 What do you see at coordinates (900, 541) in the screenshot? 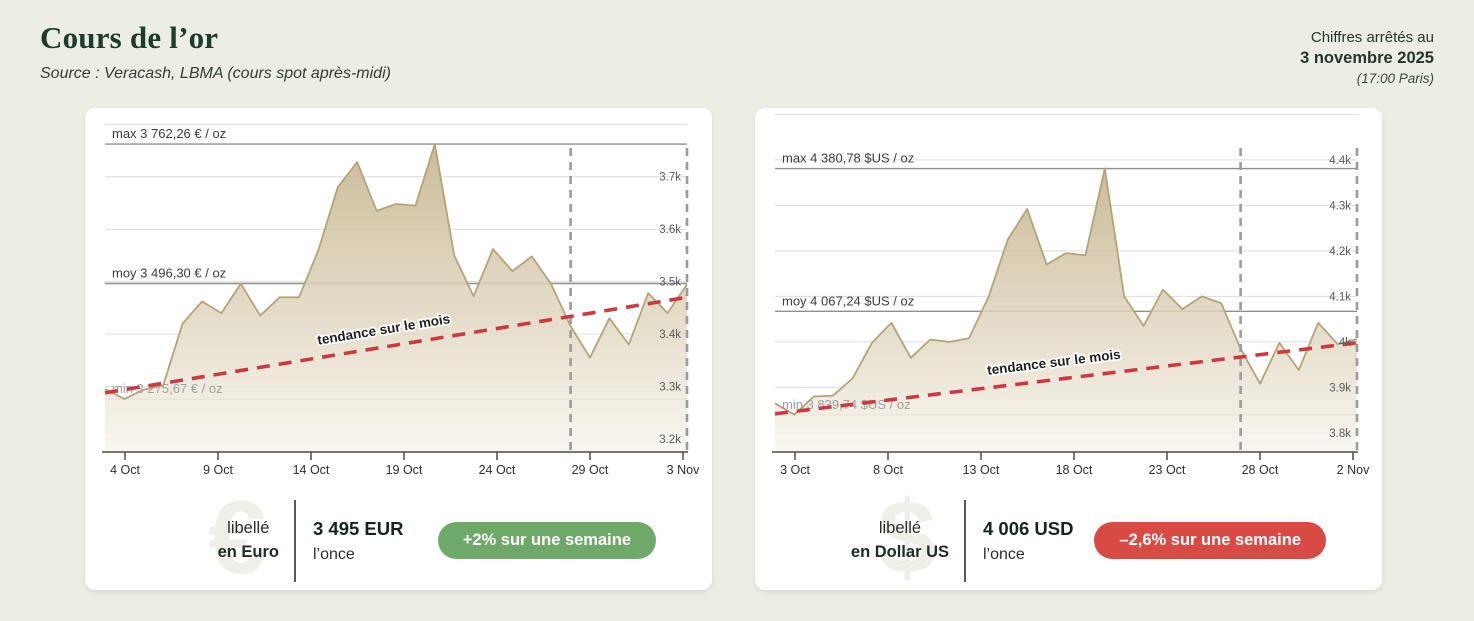
I see `usd-currency-label: libellé en Dollar US` at bounding box center [900, 541].